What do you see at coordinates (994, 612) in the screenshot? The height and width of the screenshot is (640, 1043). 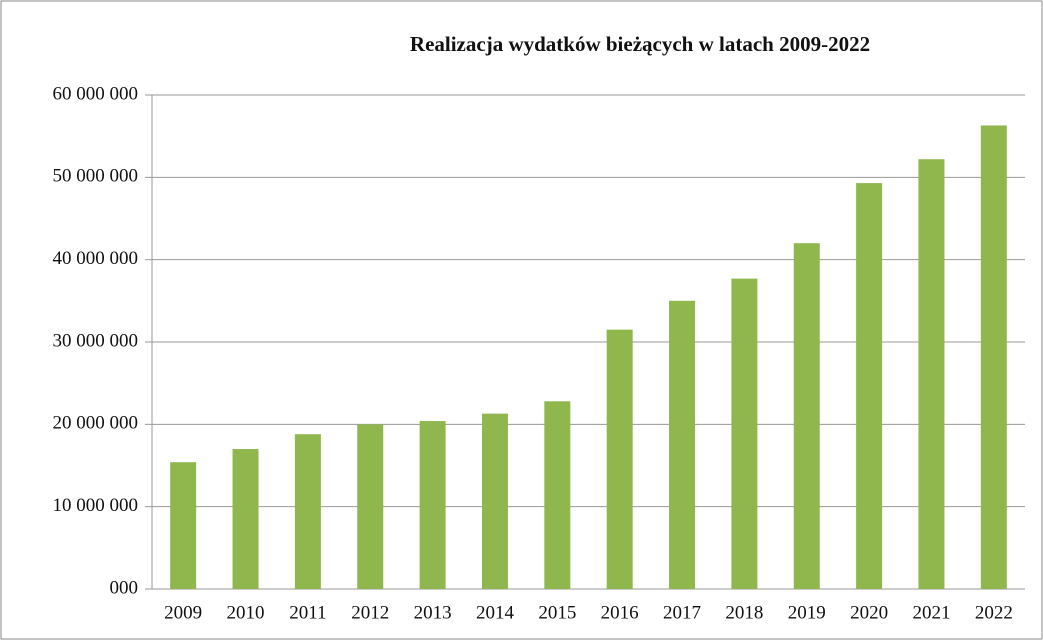 I see `x-tick-label: 2022` at bounding box center [994, 612].